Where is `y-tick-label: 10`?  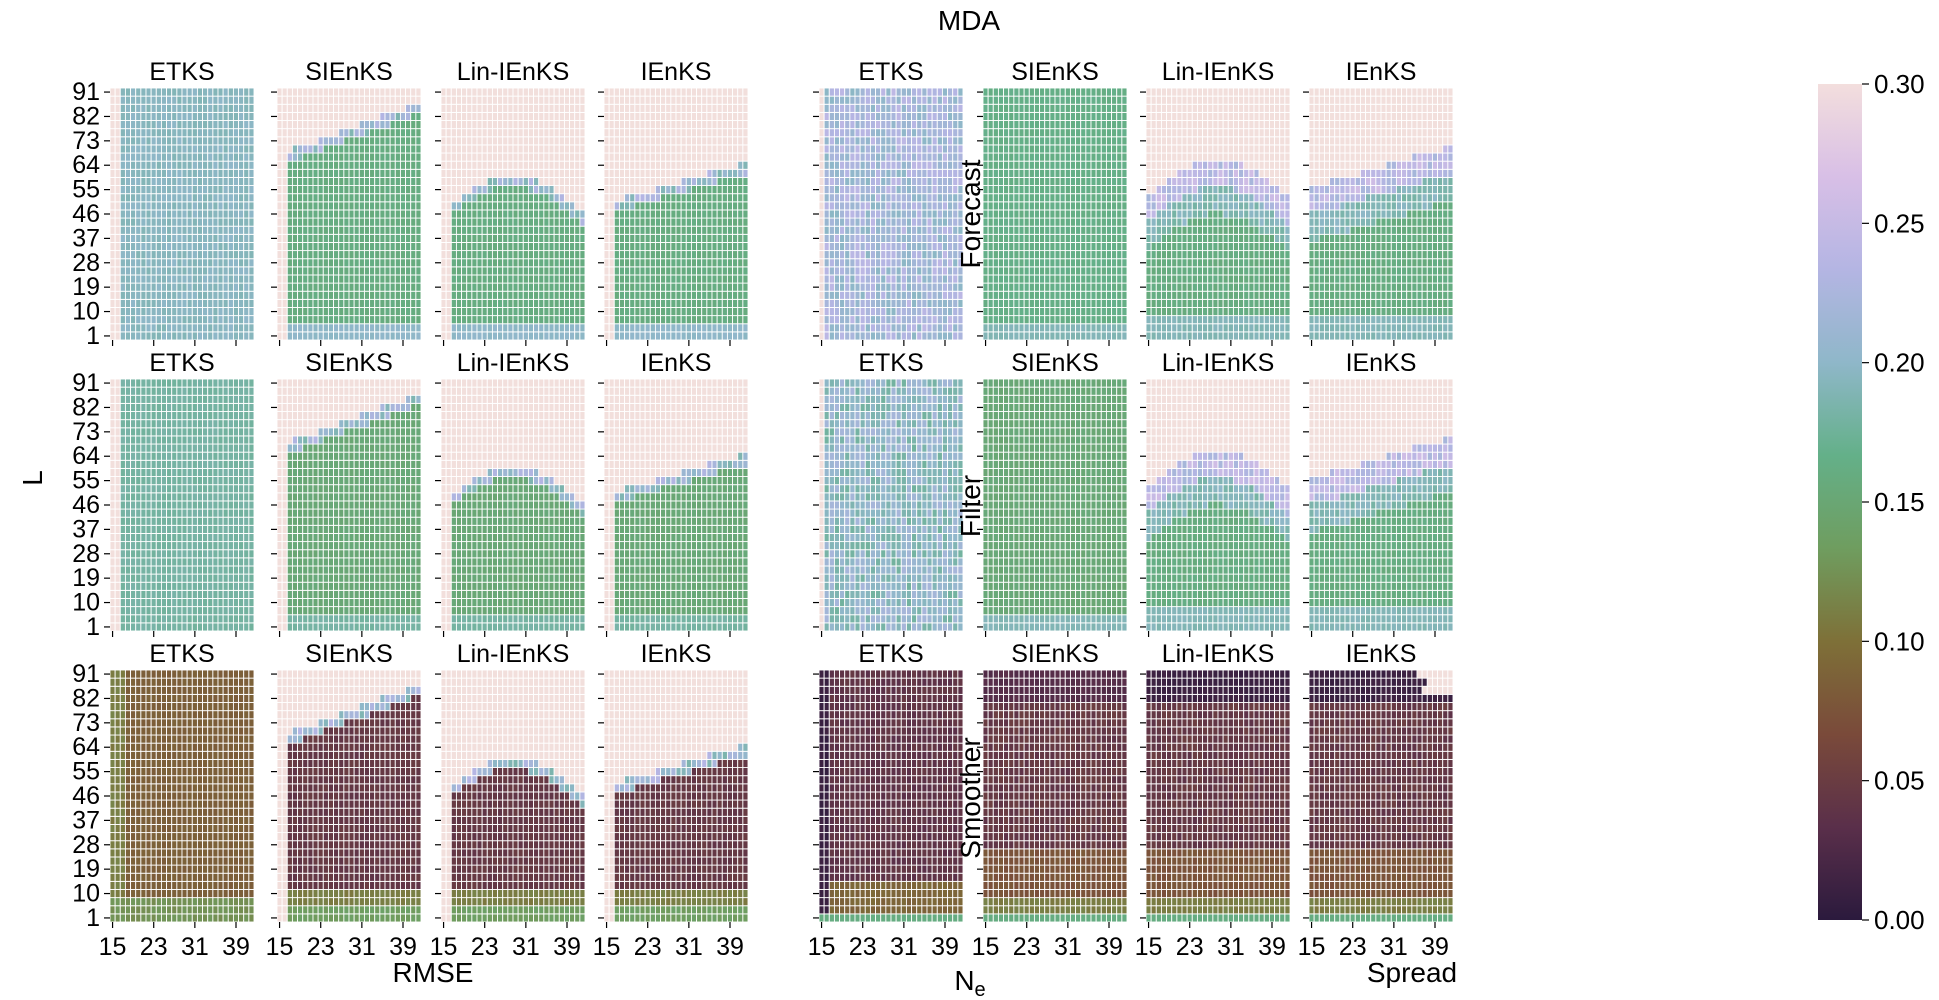
y-tick-label: 10 is located at coordinates (86, 312).